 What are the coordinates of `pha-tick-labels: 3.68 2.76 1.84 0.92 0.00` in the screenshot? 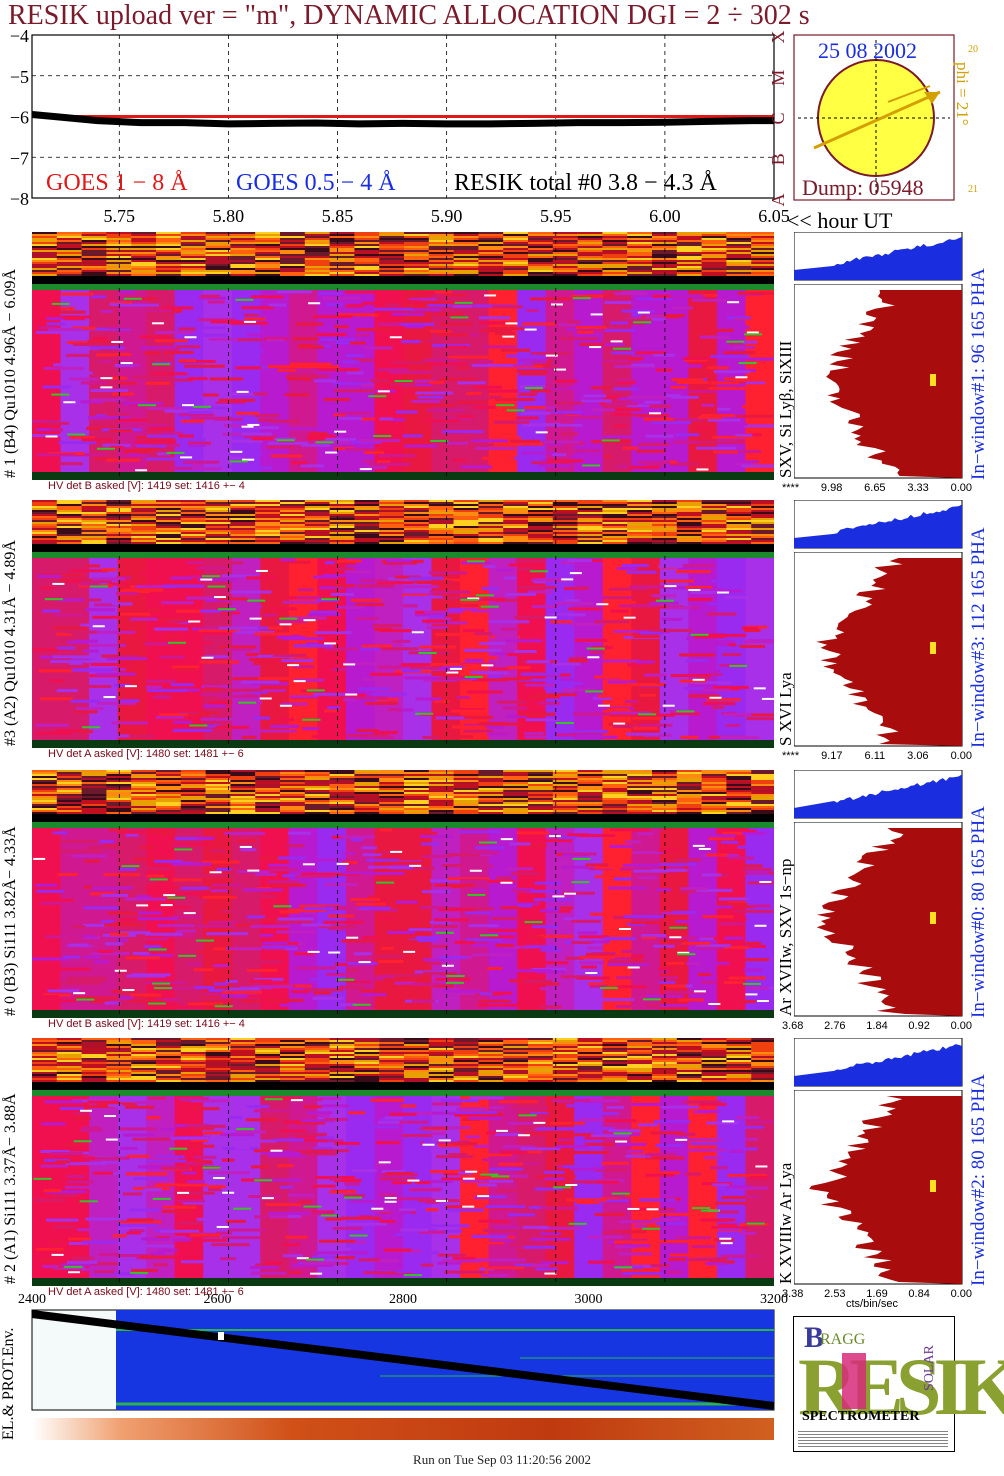 It's located at (877, 1027).